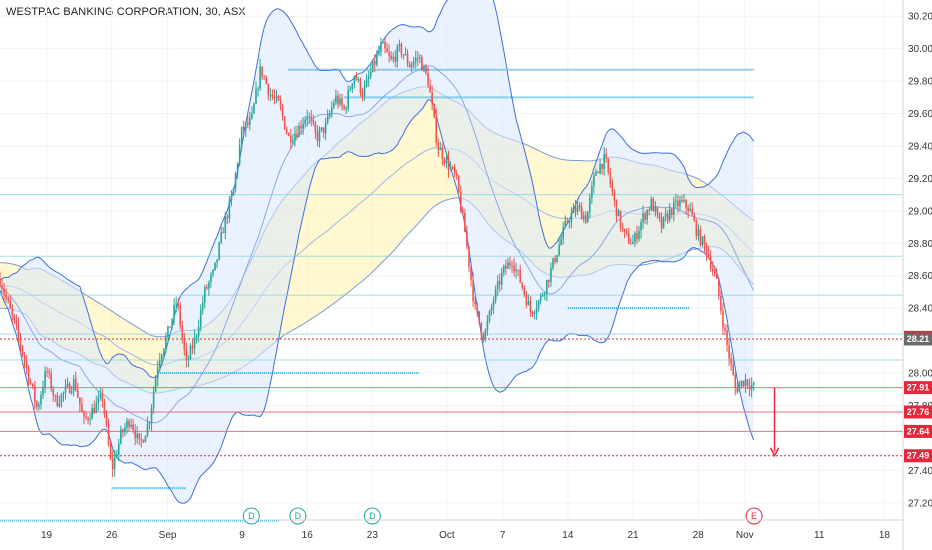  Describe the element at coordinates (503, 535) in the screenshot. I see `x-tick-label: 7` at that location.